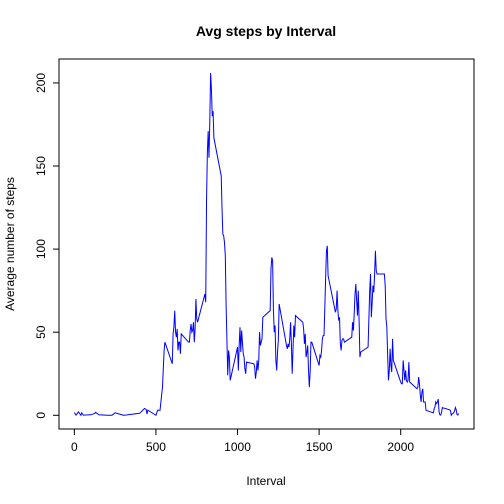  What do you see at coordinates (41, 249) in the screenshot?
I see `y-tick-label: 100` at bounding box center [41, 249].